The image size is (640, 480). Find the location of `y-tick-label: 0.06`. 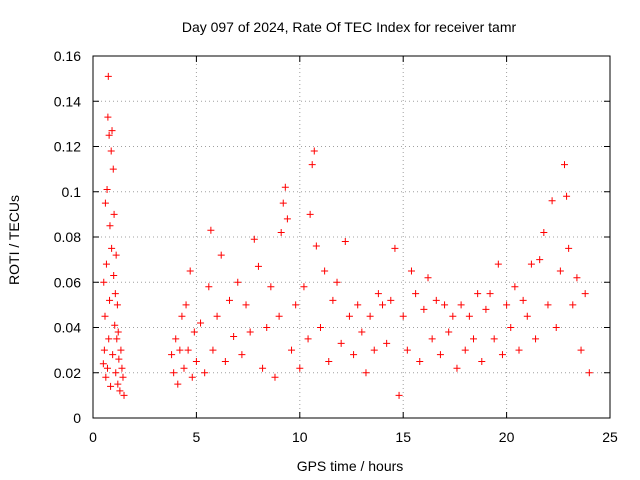

y-tick-label: 0.06 is located at coordinates (67, 282).